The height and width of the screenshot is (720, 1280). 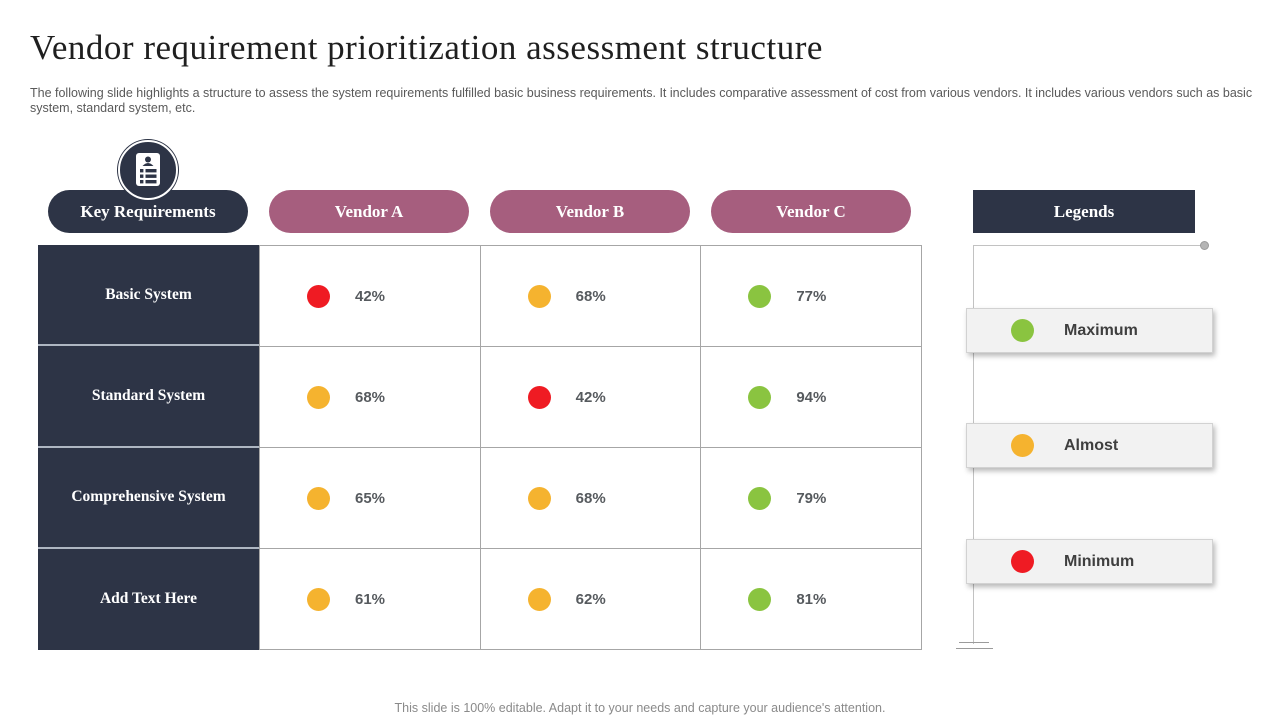 I want to click on percentage-value: 81%, so click(x=811, y=599).